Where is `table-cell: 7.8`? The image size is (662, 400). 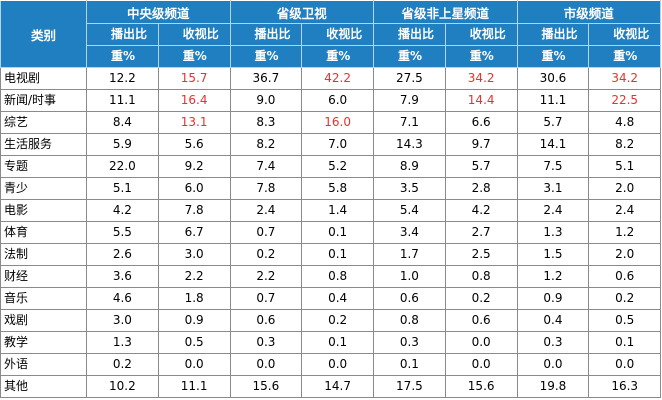
table-cell: 7.8 is located at coordinates (266, 188).